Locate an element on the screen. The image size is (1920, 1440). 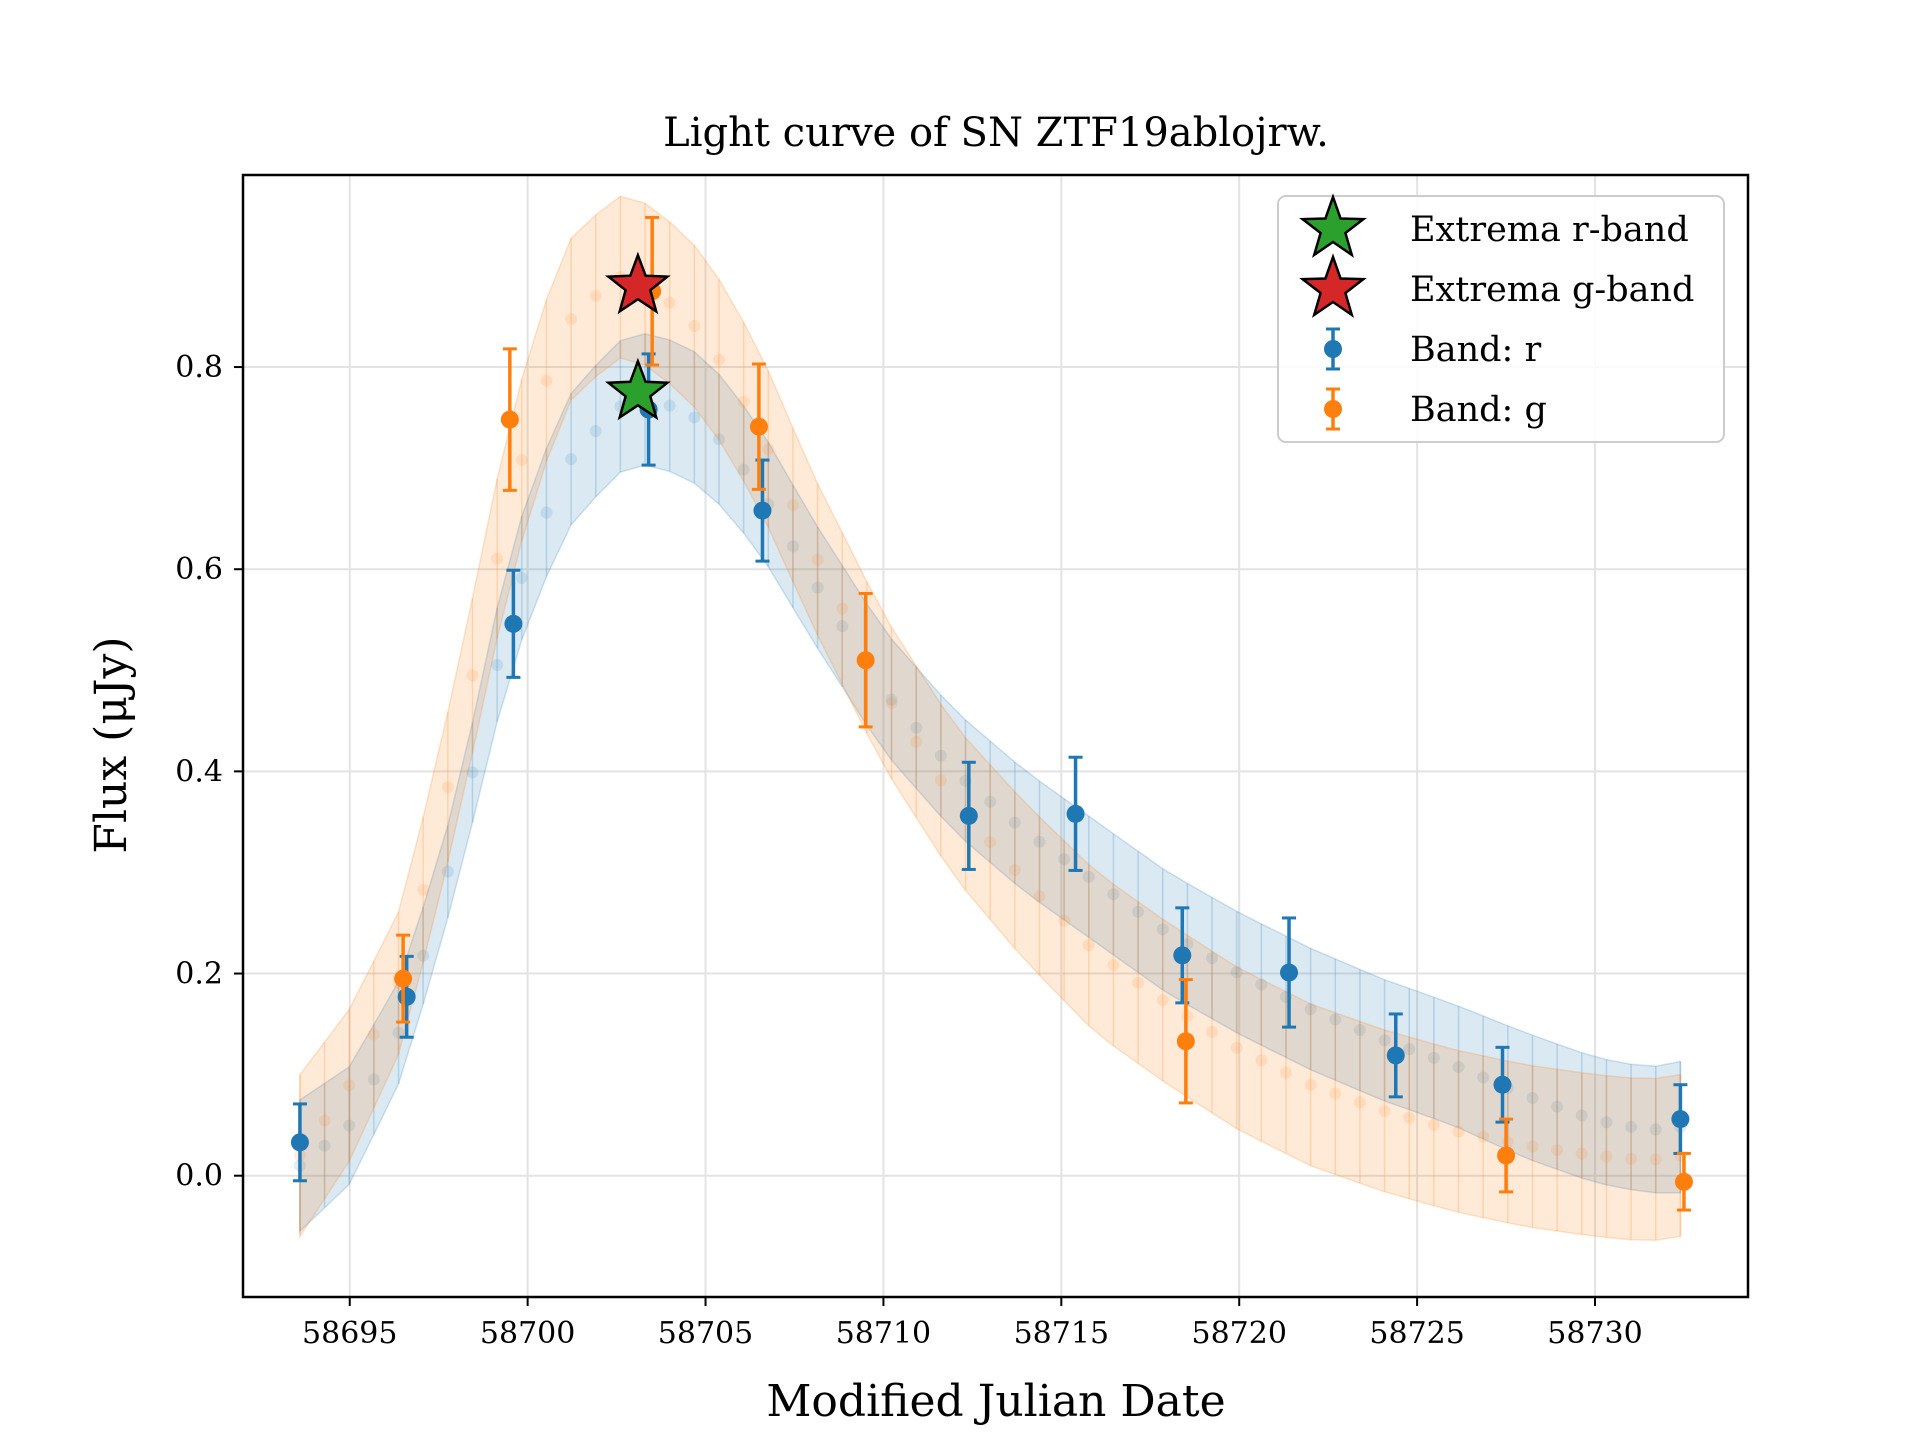
legend-point-icon is located at coordinates (1333, 409).